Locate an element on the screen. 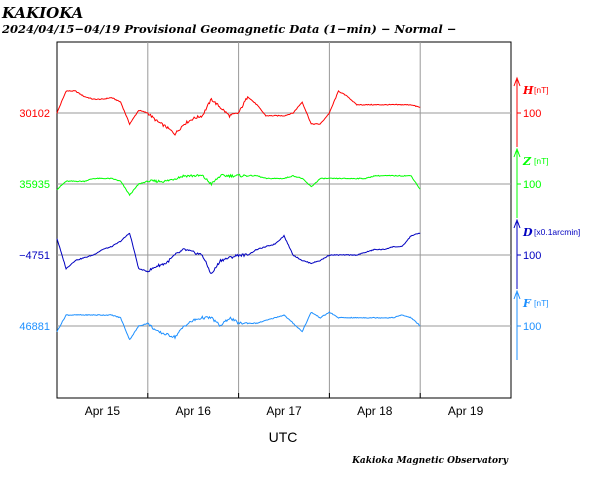  component-unit-z: [nT] is located at coordinates (541, 161).